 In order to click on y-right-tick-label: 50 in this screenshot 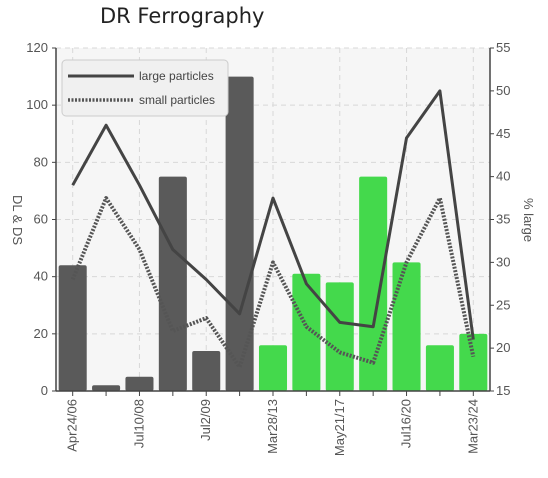, I will do `click(503, 90)`.